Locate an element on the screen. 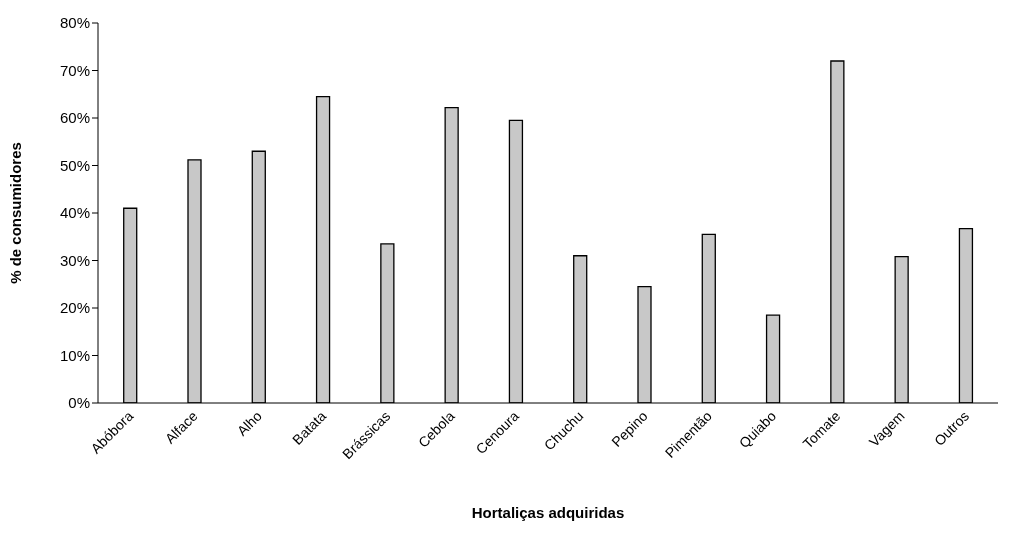 Image resolution: width=1015 pixels, height=542 pixels. y-tick-label: 80% is located at coordinates (74, 23).